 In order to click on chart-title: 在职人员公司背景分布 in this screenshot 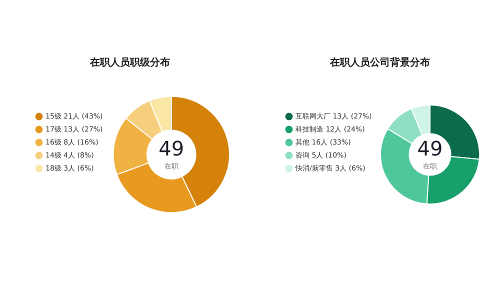, I will do `click(379, 62)`.